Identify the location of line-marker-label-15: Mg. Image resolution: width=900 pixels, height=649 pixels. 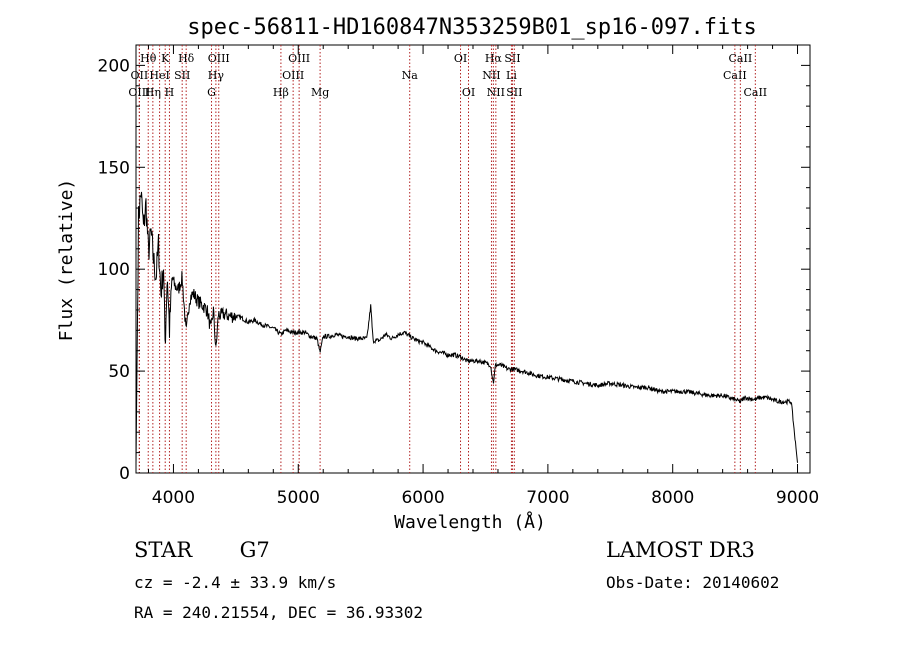
(320, 92).